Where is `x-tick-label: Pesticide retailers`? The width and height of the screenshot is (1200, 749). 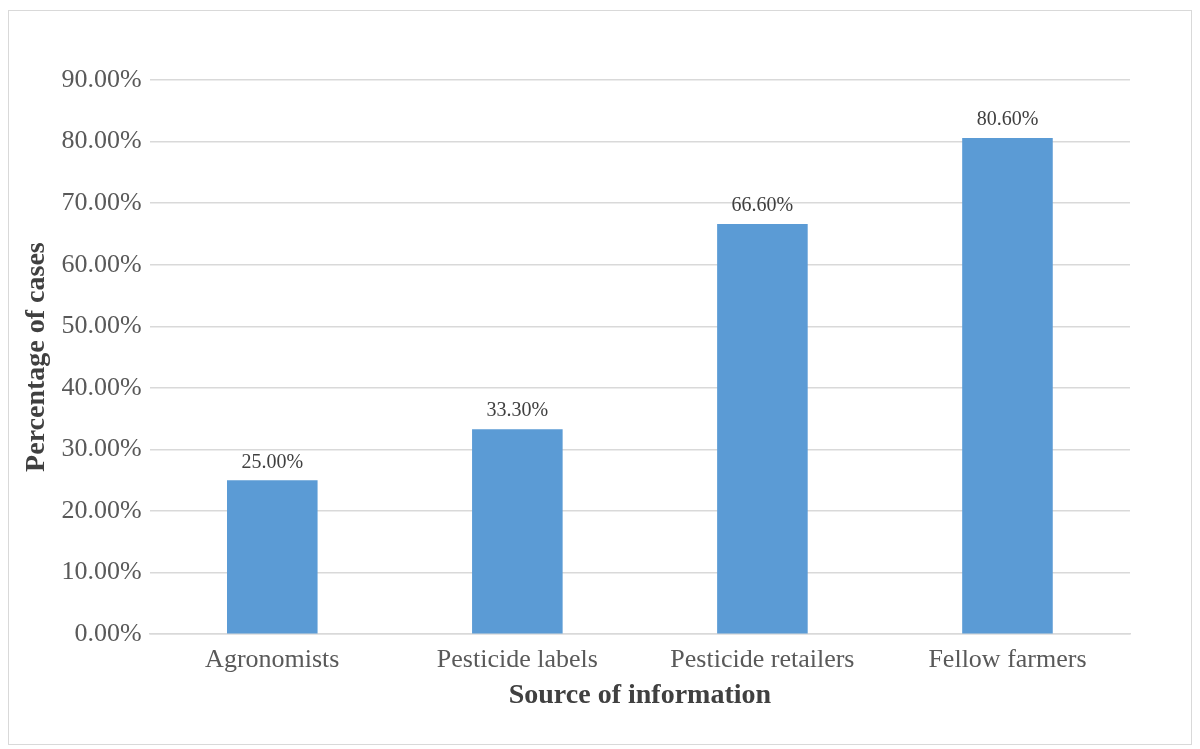 x-tick-label: Pesticide retailers is located at coordinates (762, 658).